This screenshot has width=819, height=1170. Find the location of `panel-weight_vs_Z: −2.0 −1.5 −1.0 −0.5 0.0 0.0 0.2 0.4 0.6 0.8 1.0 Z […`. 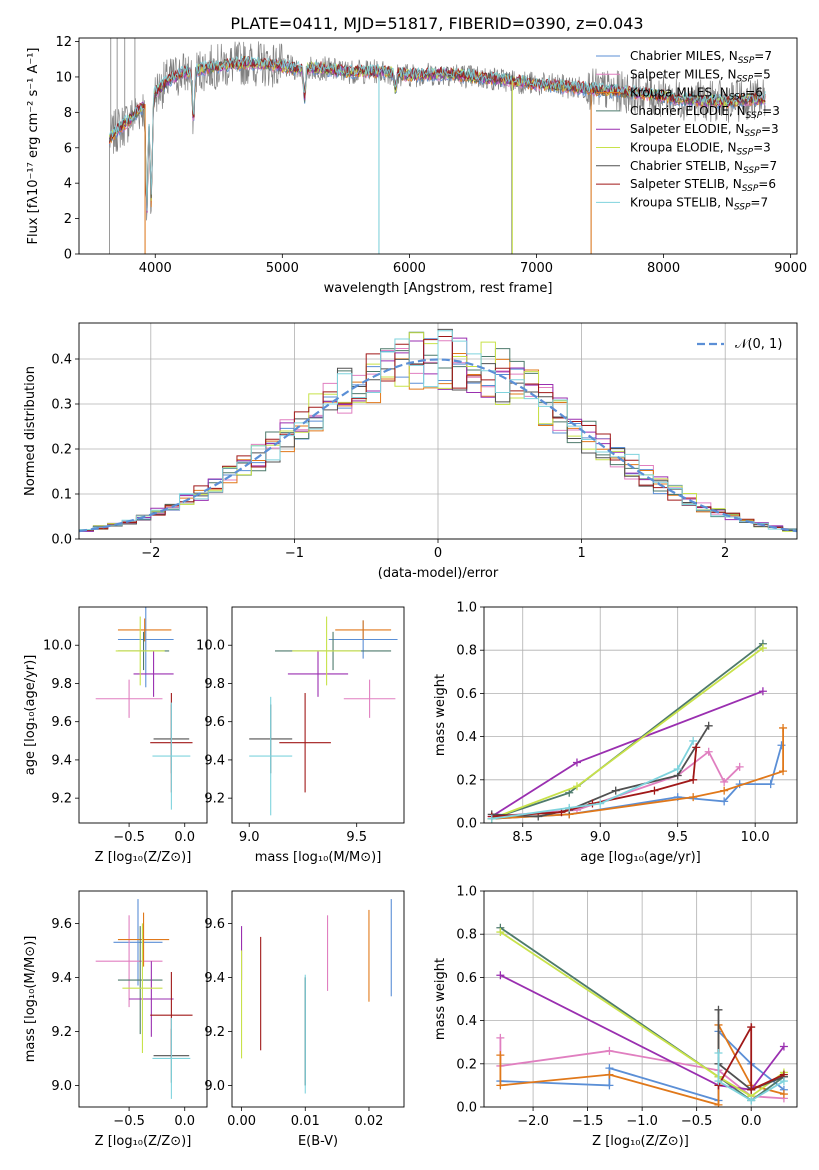

panel-weight_vs_Z: −2.0 −1.5 −1.0 −0.5 0.0 0.0 0.2 0.4 0.6 0.8 1.0 Z [… is located at coordinates (615, 1017).